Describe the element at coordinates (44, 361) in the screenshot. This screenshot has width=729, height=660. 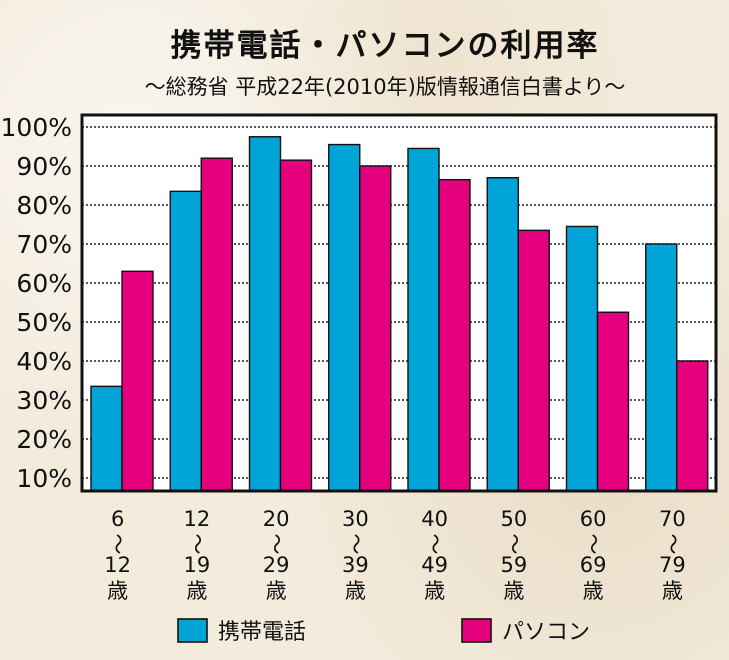
I see `y-tick-label: 40%` at that location.